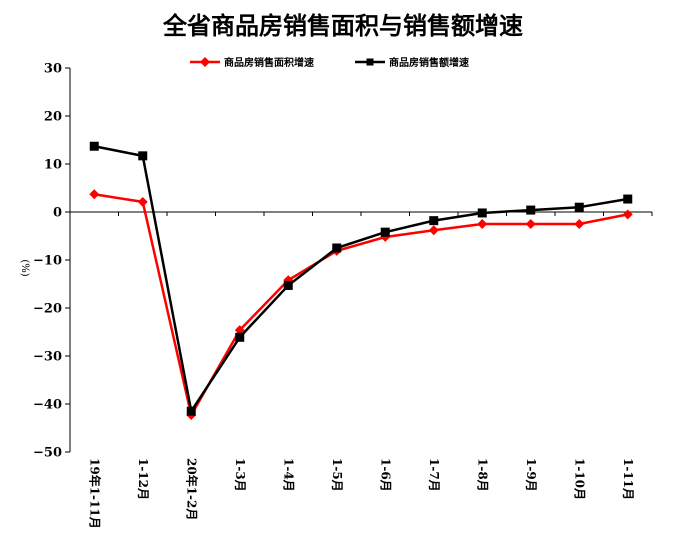 The image size is (693, 540). Describe the element at coordinates (342, 25) in the screenshot. I see `chart-title: 全省商品房销售面积与销售额增速` at that location.